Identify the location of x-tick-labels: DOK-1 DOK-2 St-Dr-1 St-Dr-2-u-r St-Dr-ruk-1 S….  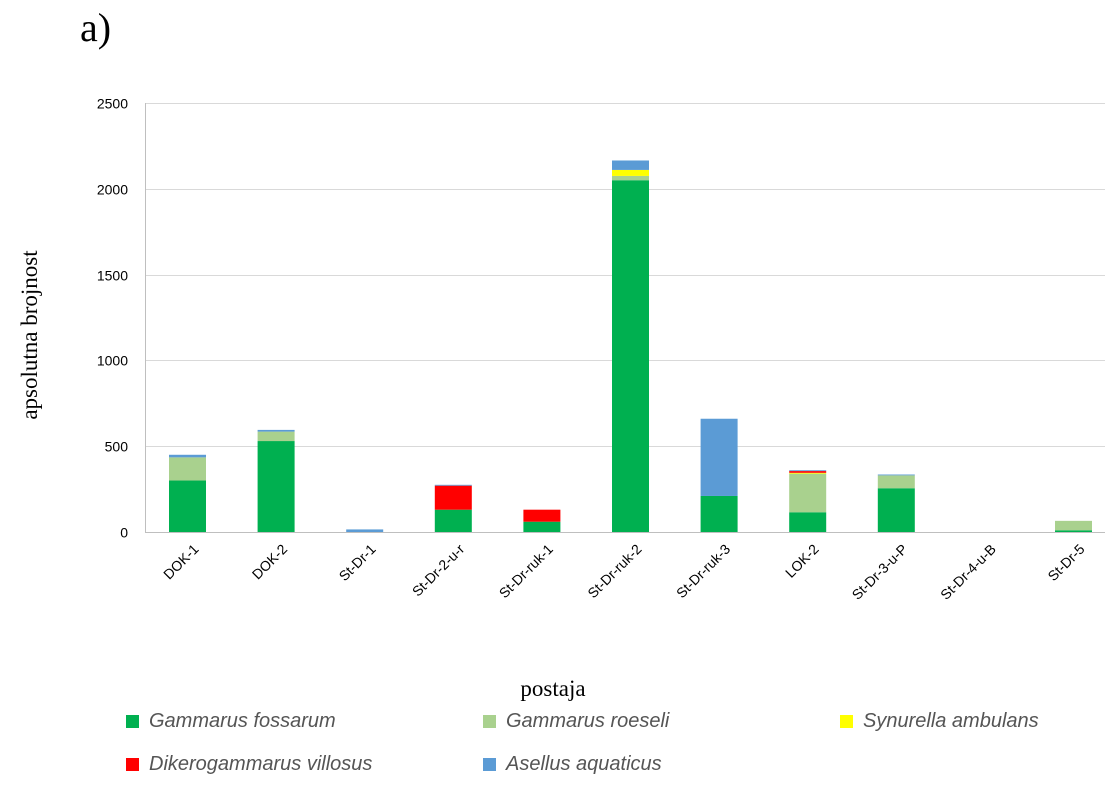
(624, 572).